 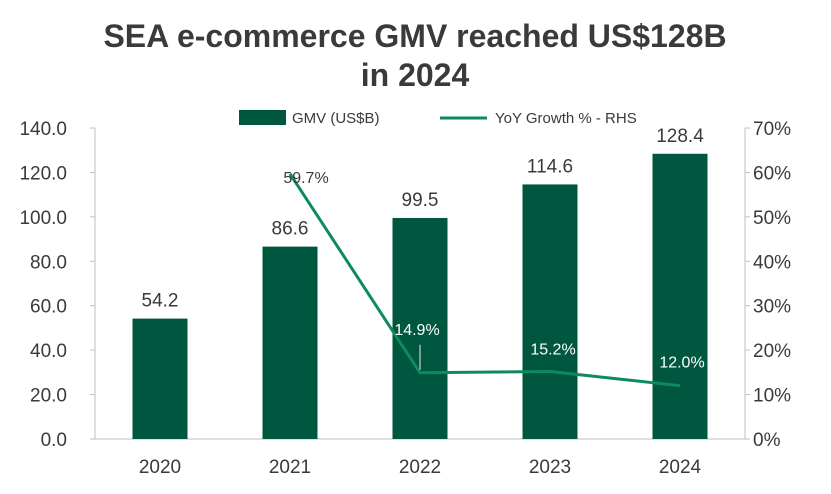 What do you see at coordinates (290, 229) in the screenshot?
I see `bar-value-label: 86.6` at bounding box center [290, 229].